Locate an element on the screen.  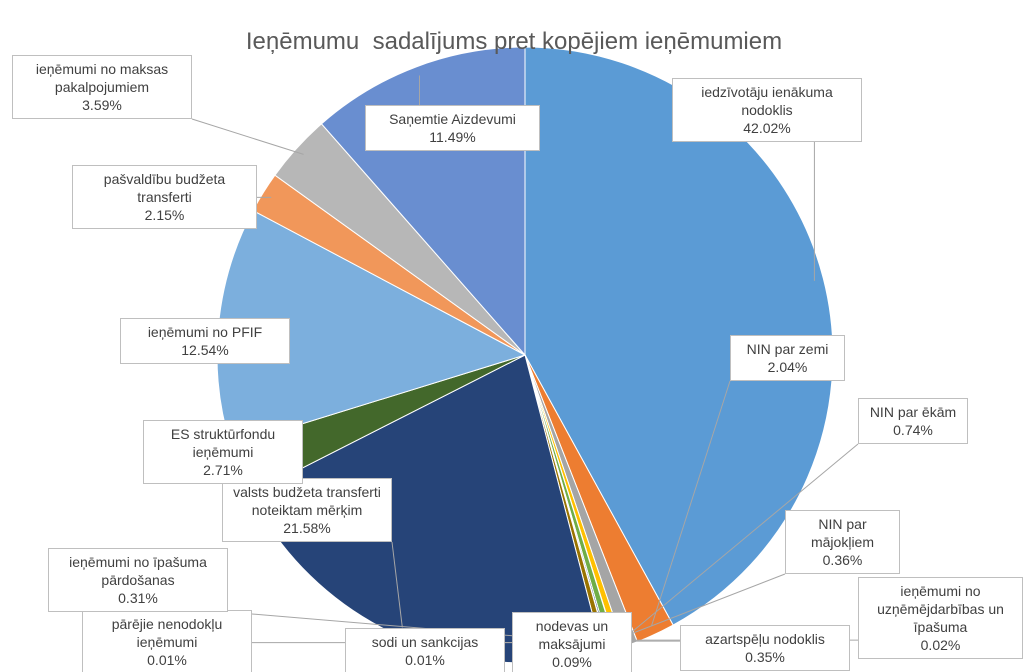
data-label: NIN par mājokļiem 0.36% is located at coordinates (842, 542).